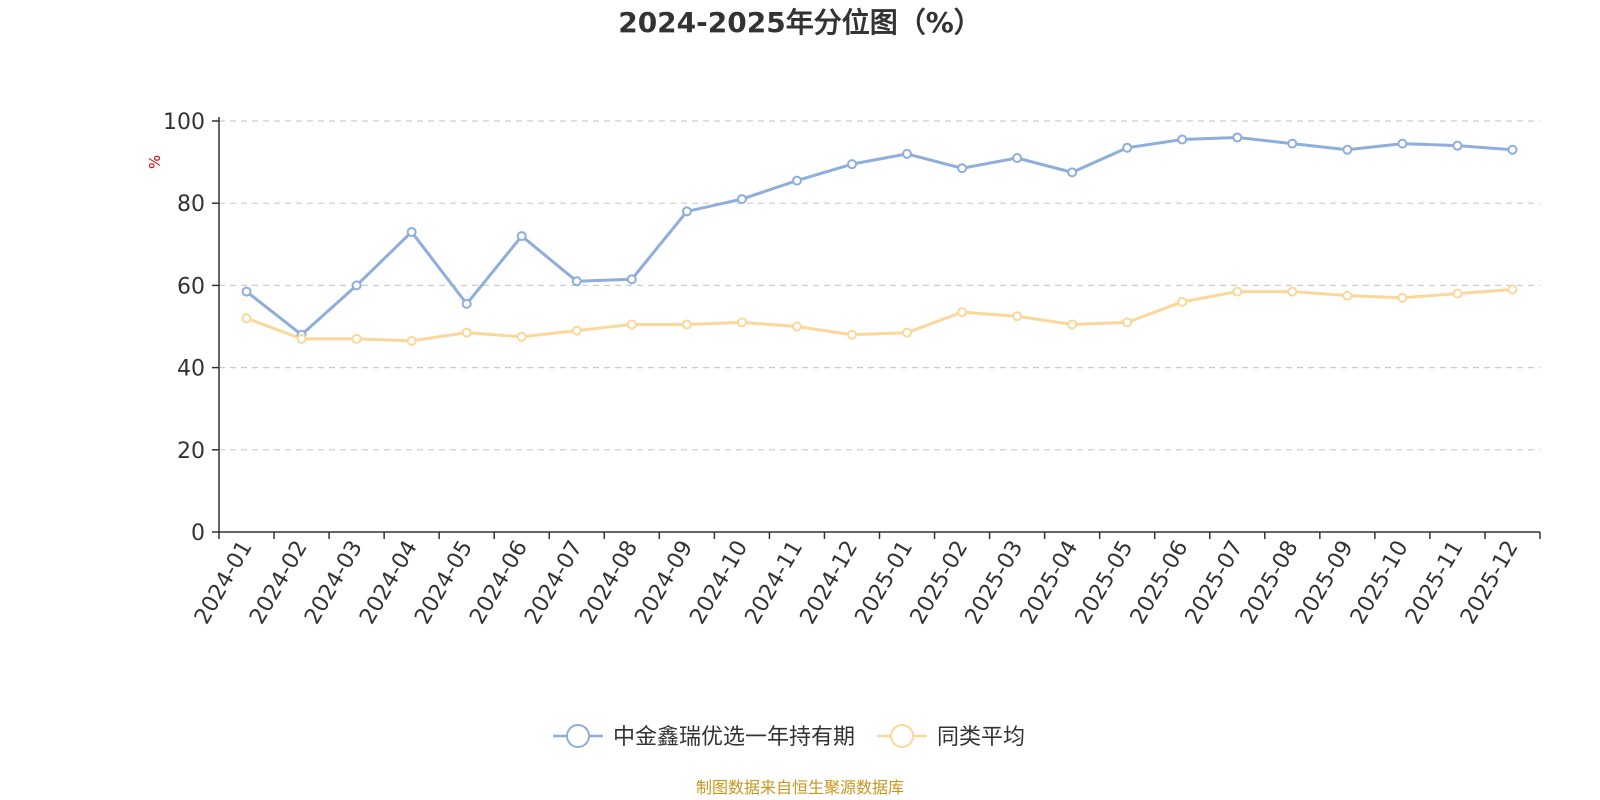  Describe the element at coordinates (155, 162) in the screenshot. I see `y-axis-unit: %` at that location.